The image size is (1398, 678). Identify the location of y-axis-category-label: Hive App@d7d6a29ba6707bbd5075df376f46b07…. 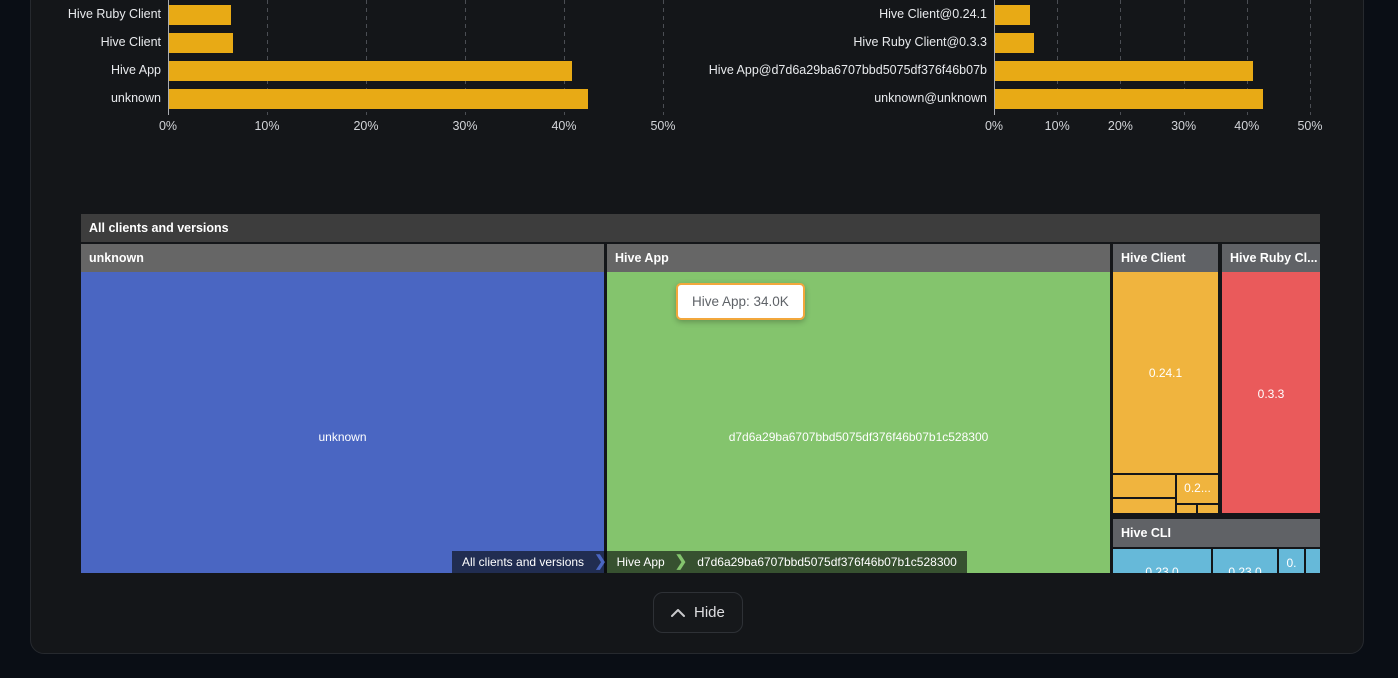
(847, 70).